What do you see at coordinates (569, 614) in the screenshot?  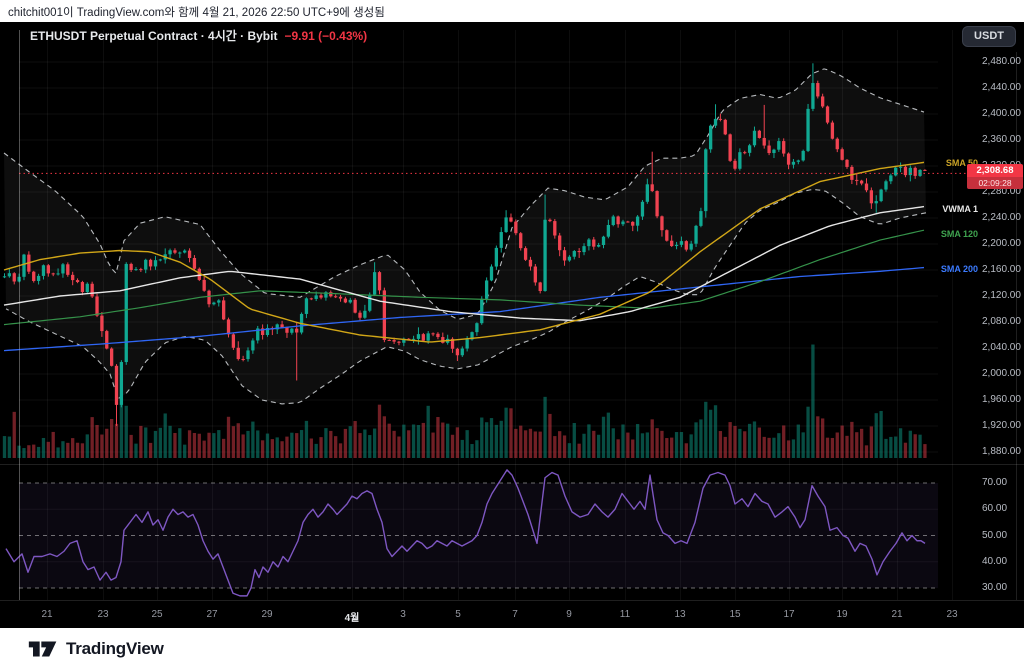 I see `time-tick: 9` at bounding box center [569, 614].